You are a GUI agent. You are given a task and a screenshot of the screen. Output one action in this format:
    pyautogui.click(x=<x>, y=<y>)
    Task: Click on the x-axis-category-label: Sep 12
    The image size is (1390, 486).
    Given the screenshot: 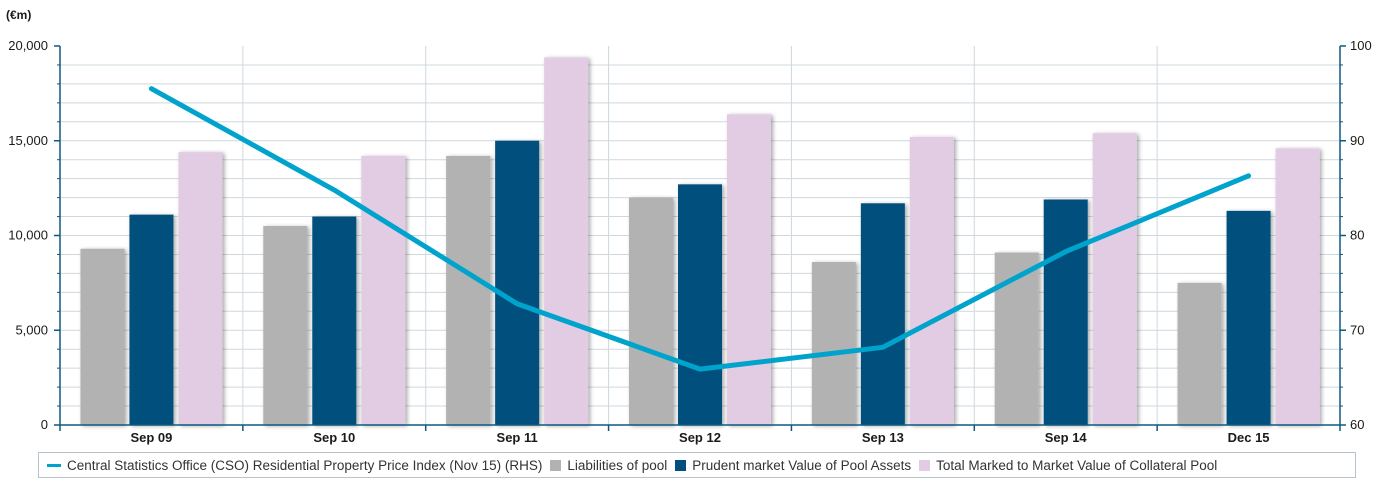 What is the action you would take?
    pyautogui.click(x=700, y=437)
    